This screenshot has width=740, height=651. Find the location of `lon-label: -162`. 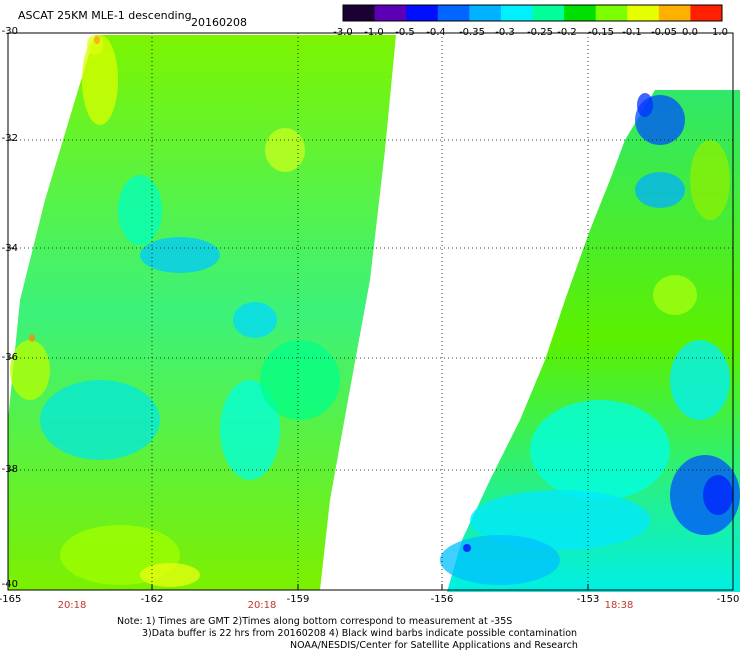

lon-label: -162 is located at coordinates (152, 599).